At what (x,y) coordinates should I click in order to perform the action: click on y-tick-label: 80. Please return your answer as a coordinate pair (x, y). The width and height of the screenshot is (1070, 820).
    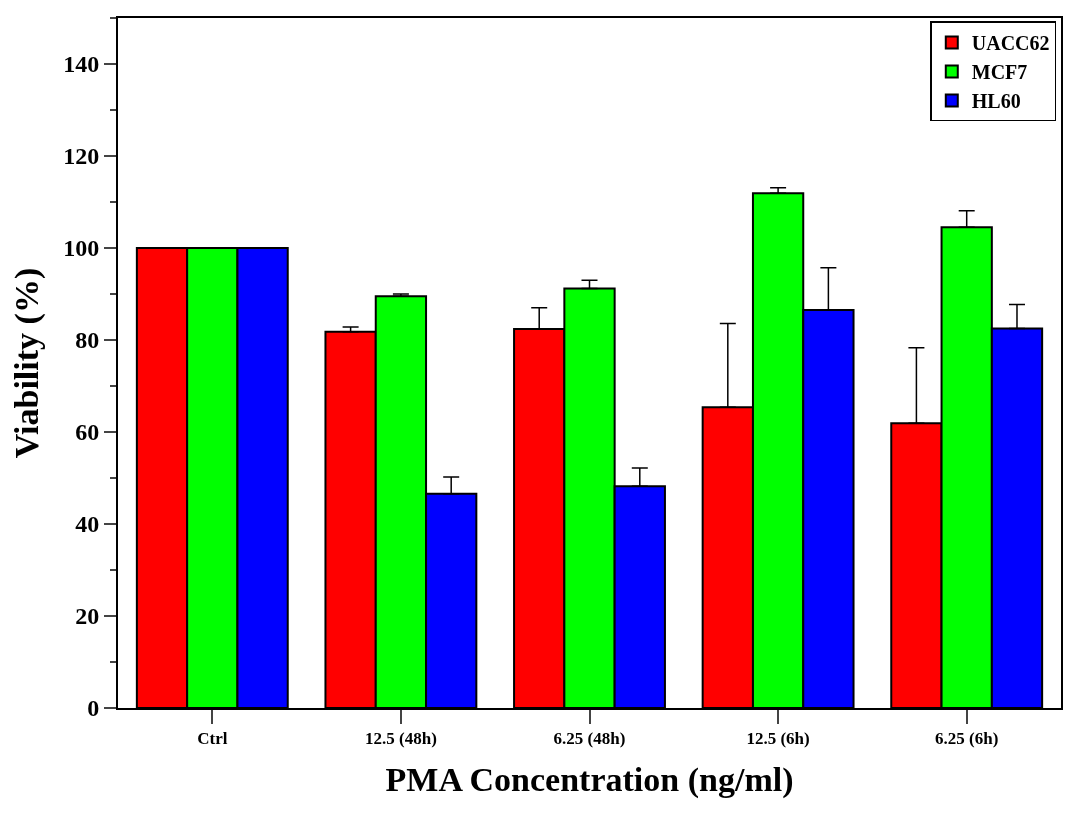
    Looking at the image, I should click on (87, 340).